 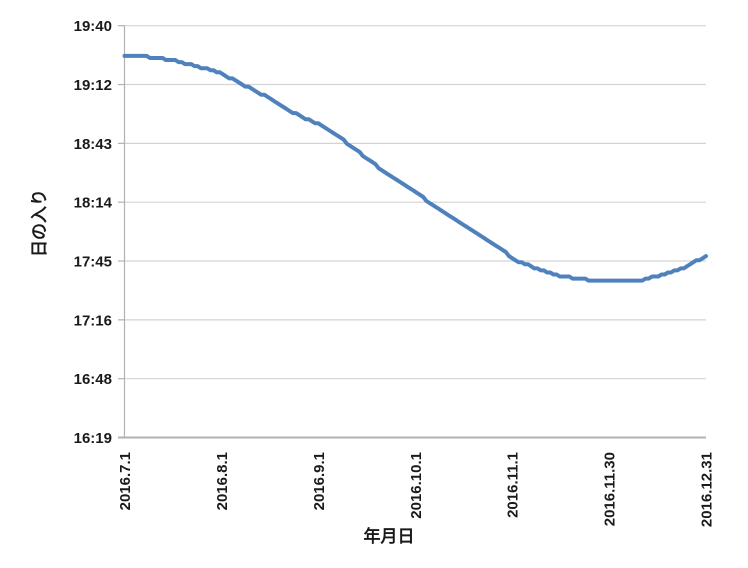 I want to click on x-tick-label: 2016.8.1, so click(x=222, y=481).